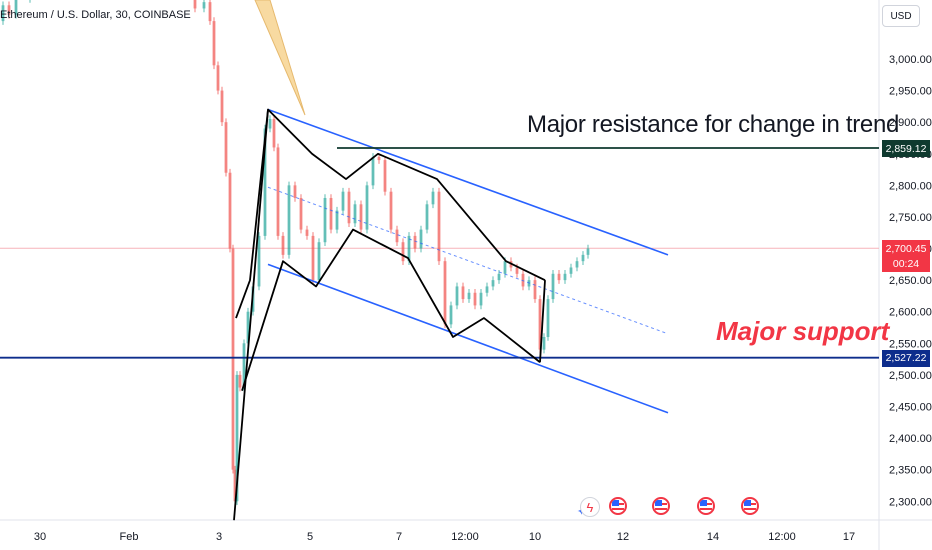 This screenshot has height=550, width=932. What do you see at coordinates (910, 502) in the screenshot?
I see `y-tick-label: 2,300.00` at bounding box center [910, 502].